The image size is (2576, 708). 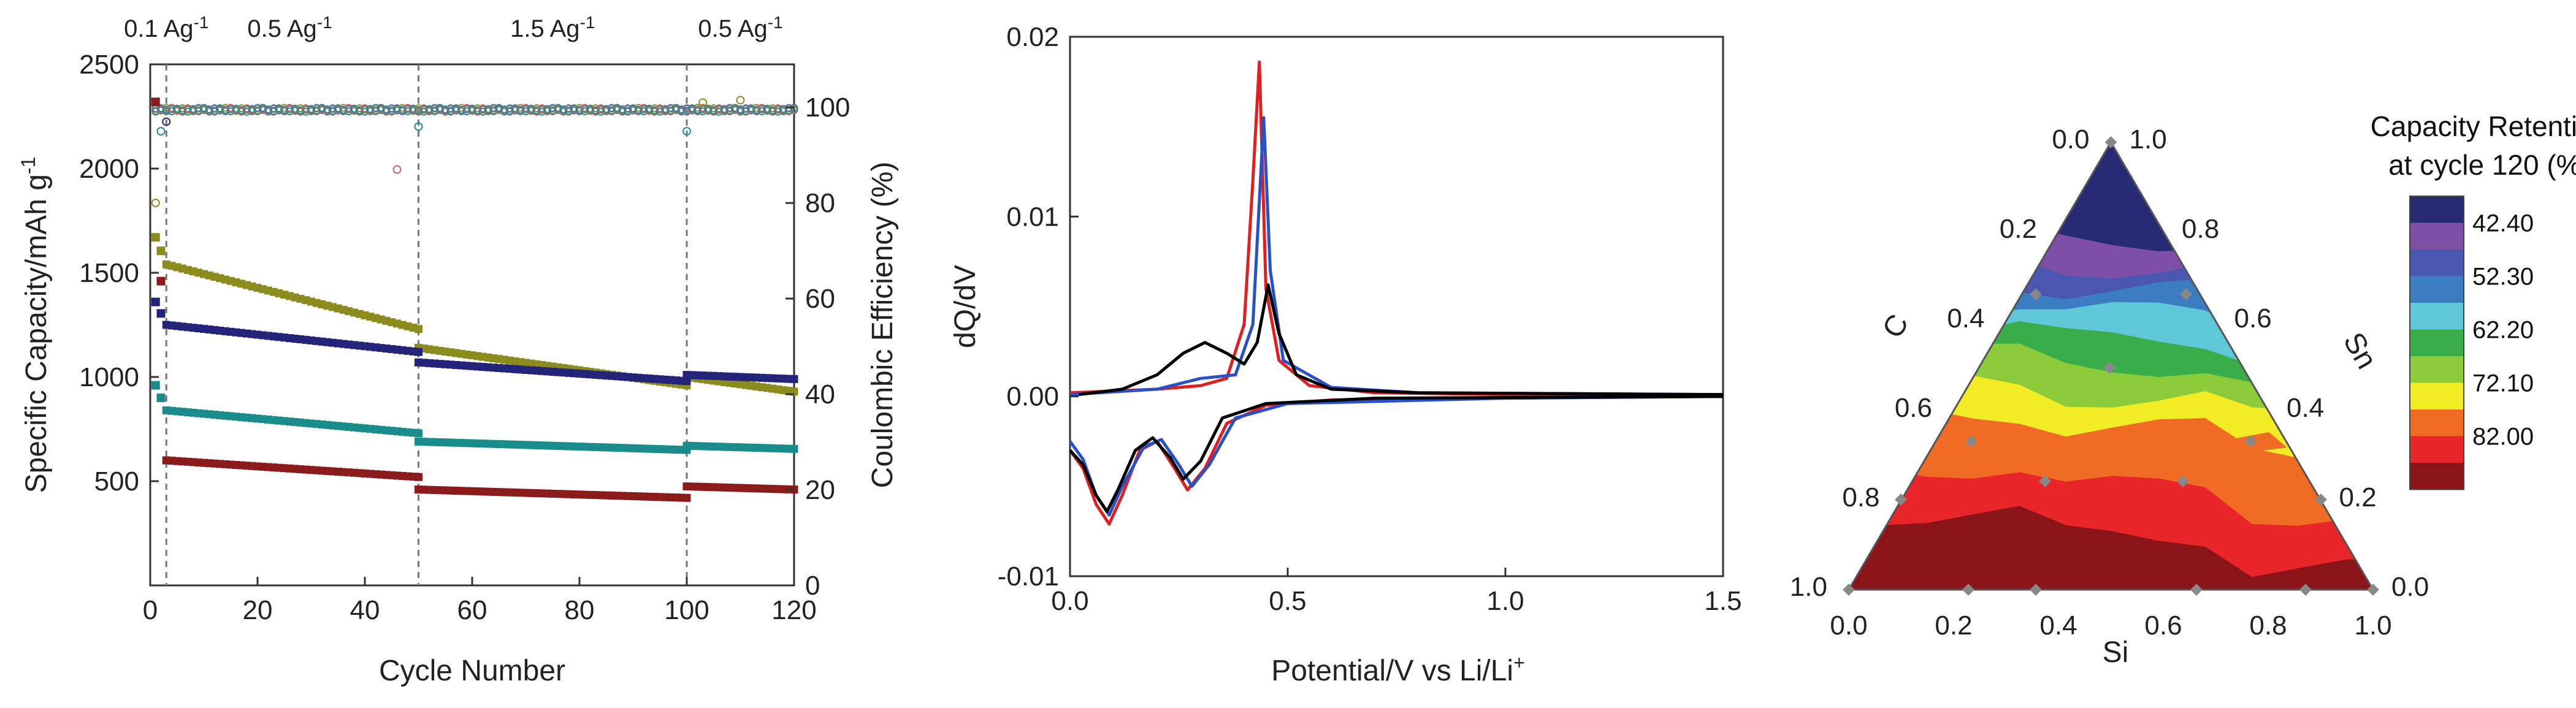 What do you see at coordinates (2482, 165) in the screenshot?
I see `legend-title-line2: at cycle 120 (%)` at bounding box center [2482, 165].